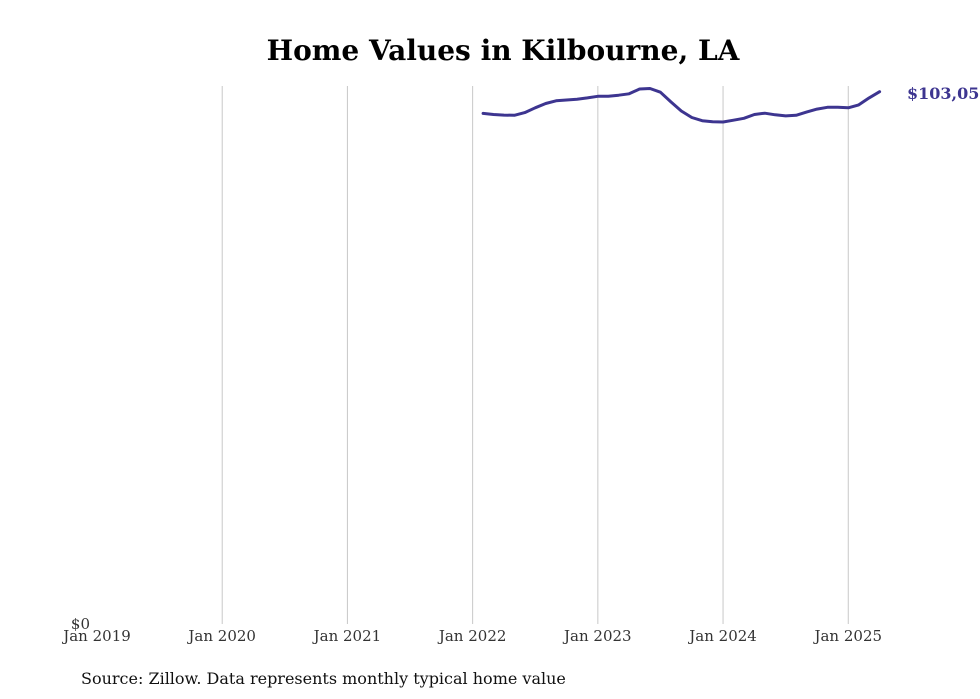 Image resolution: width=980 pixels, height=699 pixels. Describe the element at coordinates (847, 636) in the screenshot. I see `x-tick-label: Jan 2025` at that location.